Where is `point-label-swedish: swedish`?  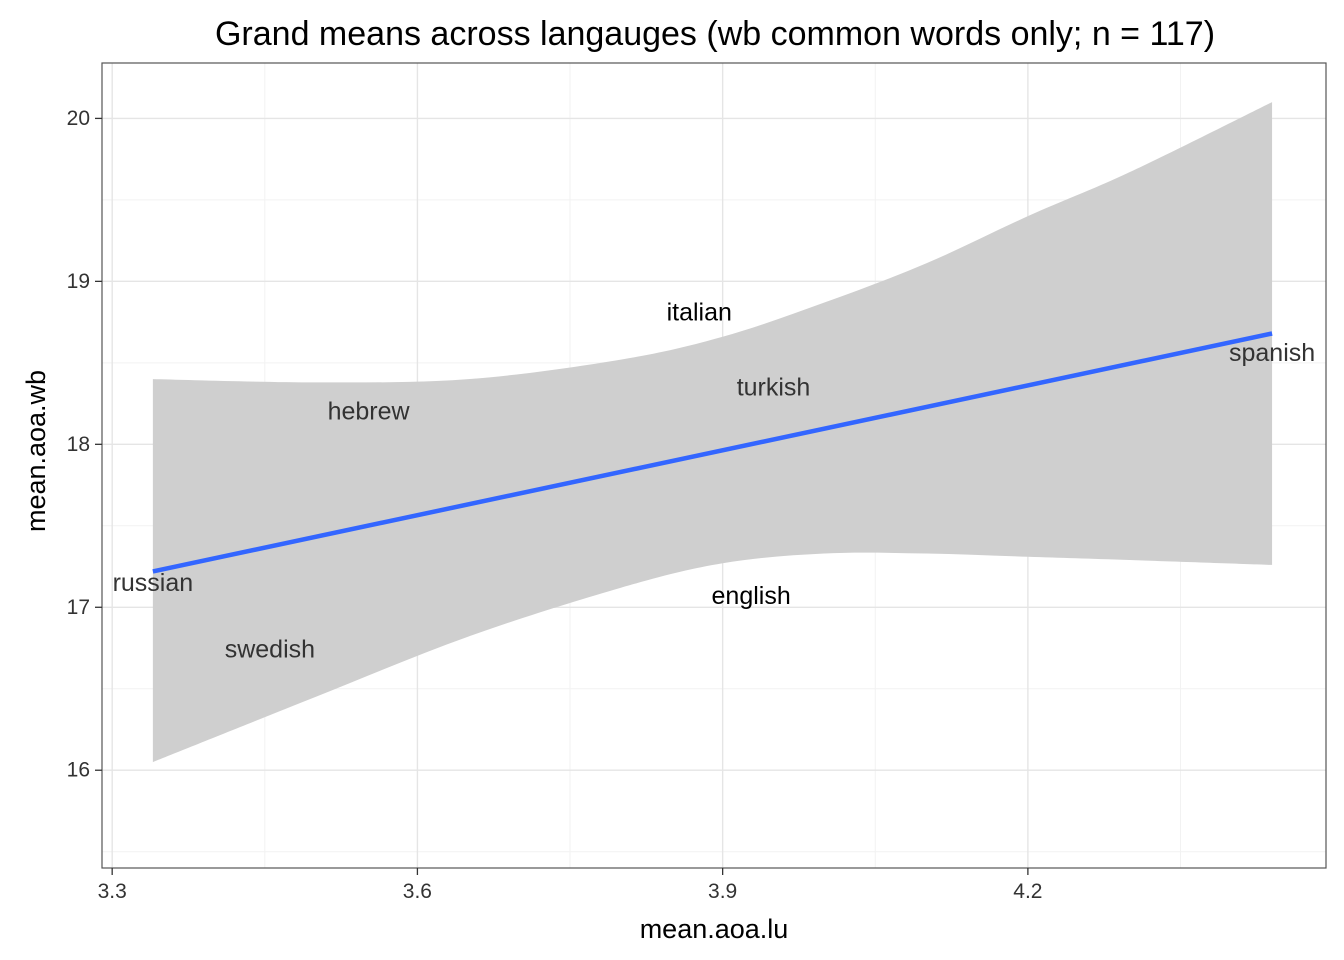 point-label-swedish: swedish is located at coordinates (270, 650).